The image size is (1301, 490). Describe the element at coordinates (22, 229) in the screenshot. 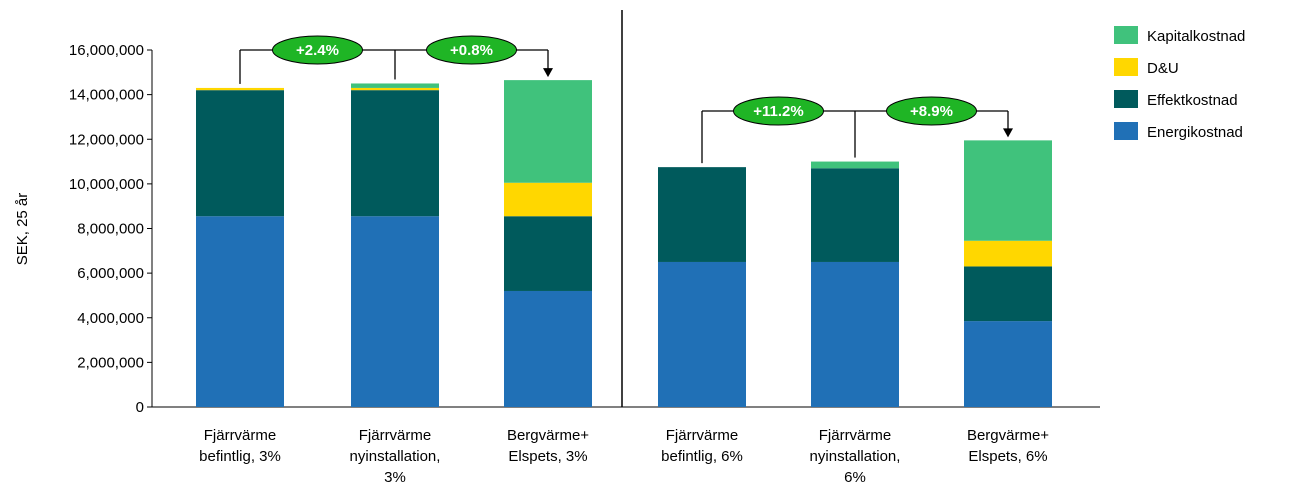

I see `y-axis-title: SEK, 25 år` at that location.